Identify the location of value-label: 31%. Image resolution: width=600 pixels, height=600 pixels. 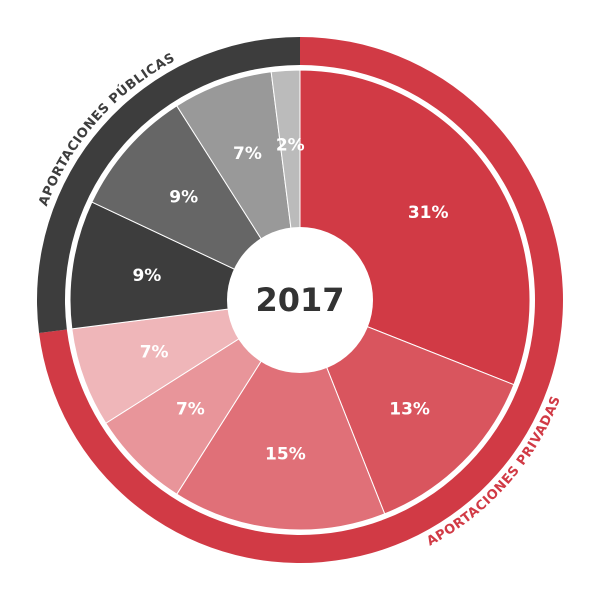
(428, 213).